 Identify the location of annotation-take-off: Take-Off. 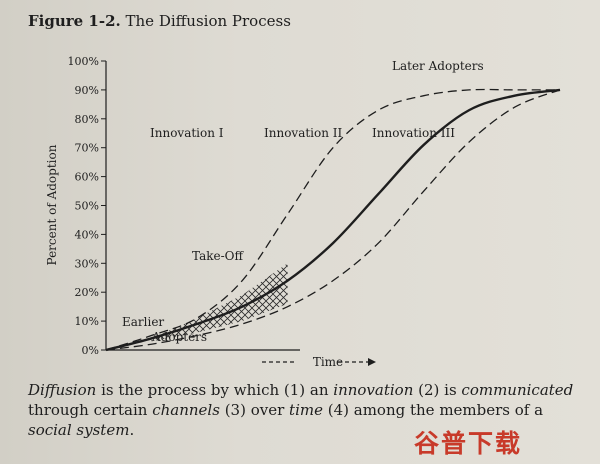
(218, 256).